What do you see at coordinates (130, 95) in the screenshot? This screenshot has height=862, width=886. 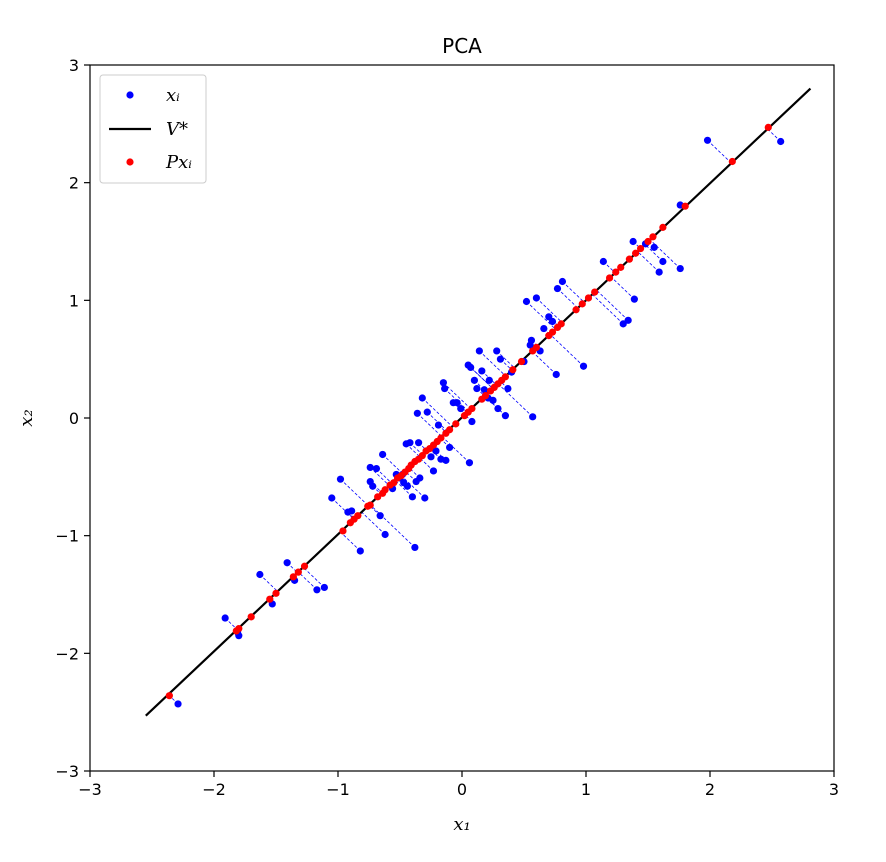 I see `legend-blue-dot-marker` at bounding box center [130, 95].